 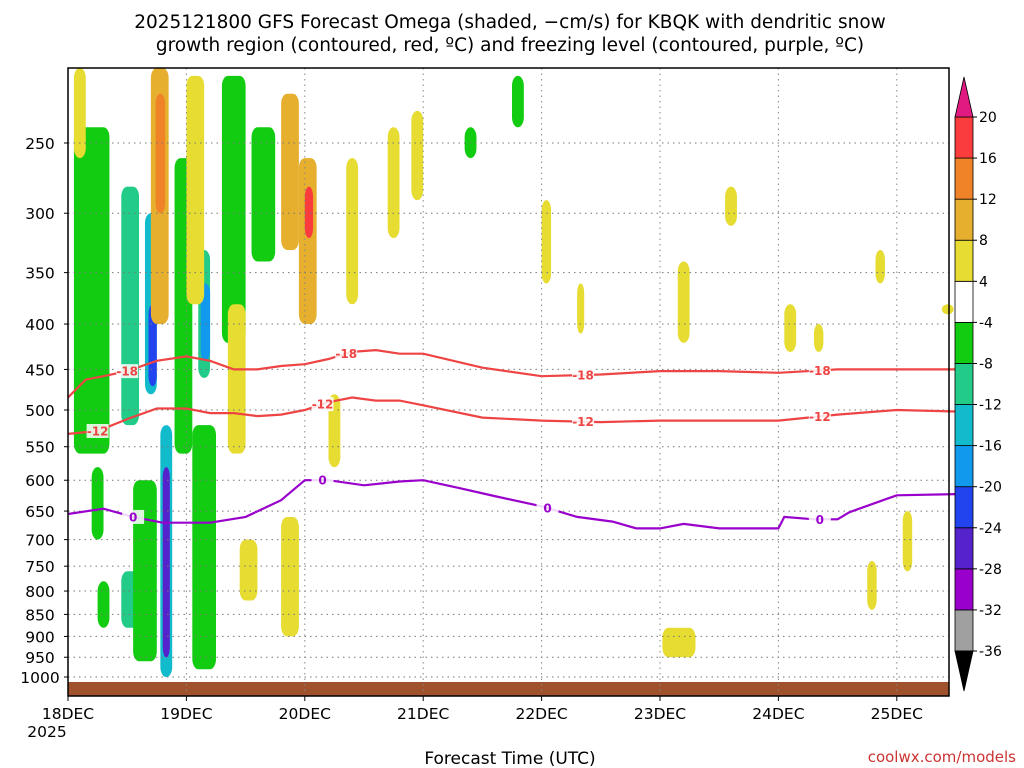 I want to click on y-tick-label-850: 850, so click(x=40, y=615).